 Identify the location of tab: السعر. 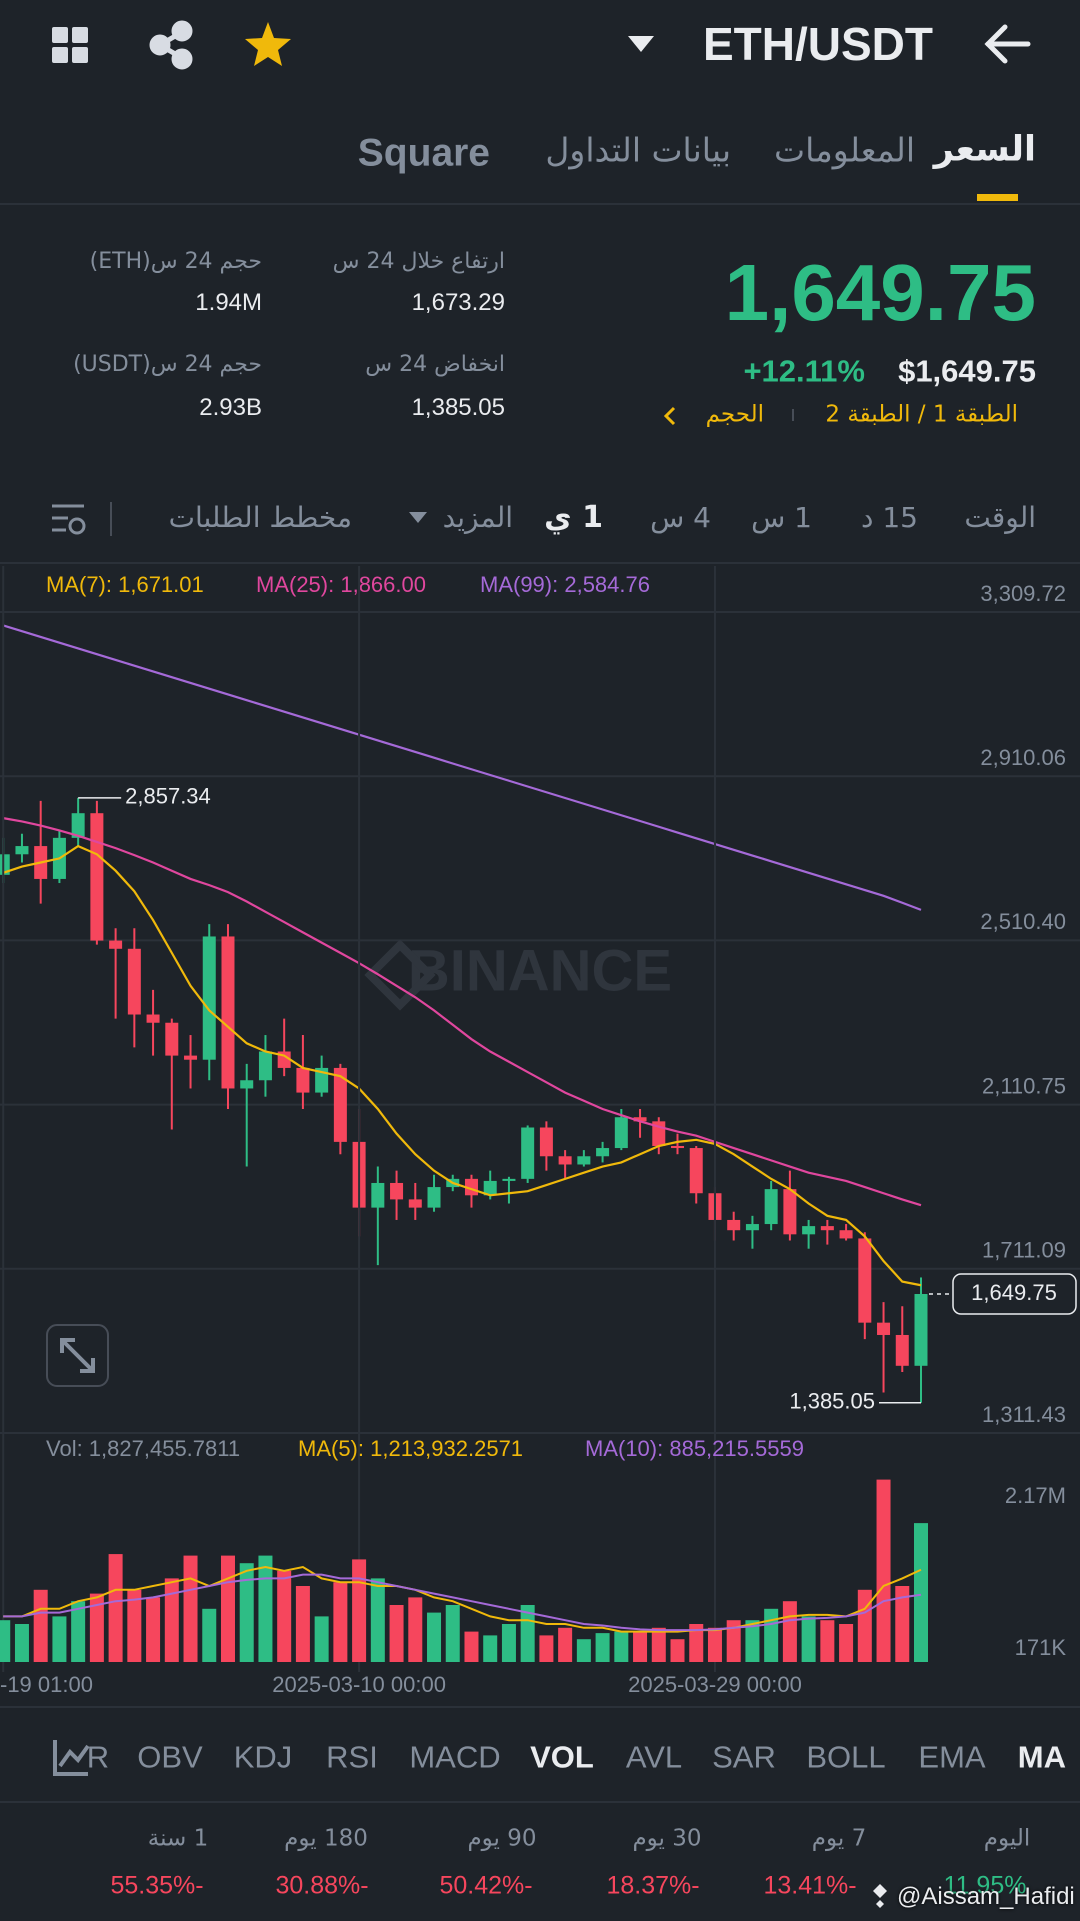
(984, 149).